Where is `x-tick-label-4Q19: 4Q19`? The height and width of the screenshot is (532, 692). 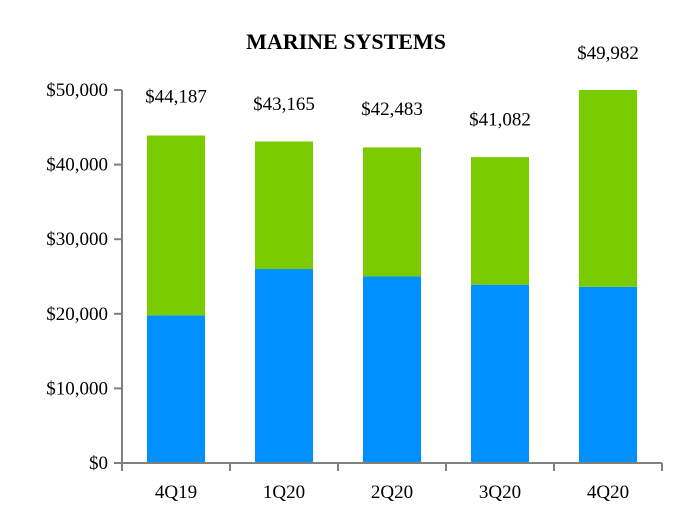
x-tick-label-4Q19: 4Q19 is located at coordinates (176, 492).